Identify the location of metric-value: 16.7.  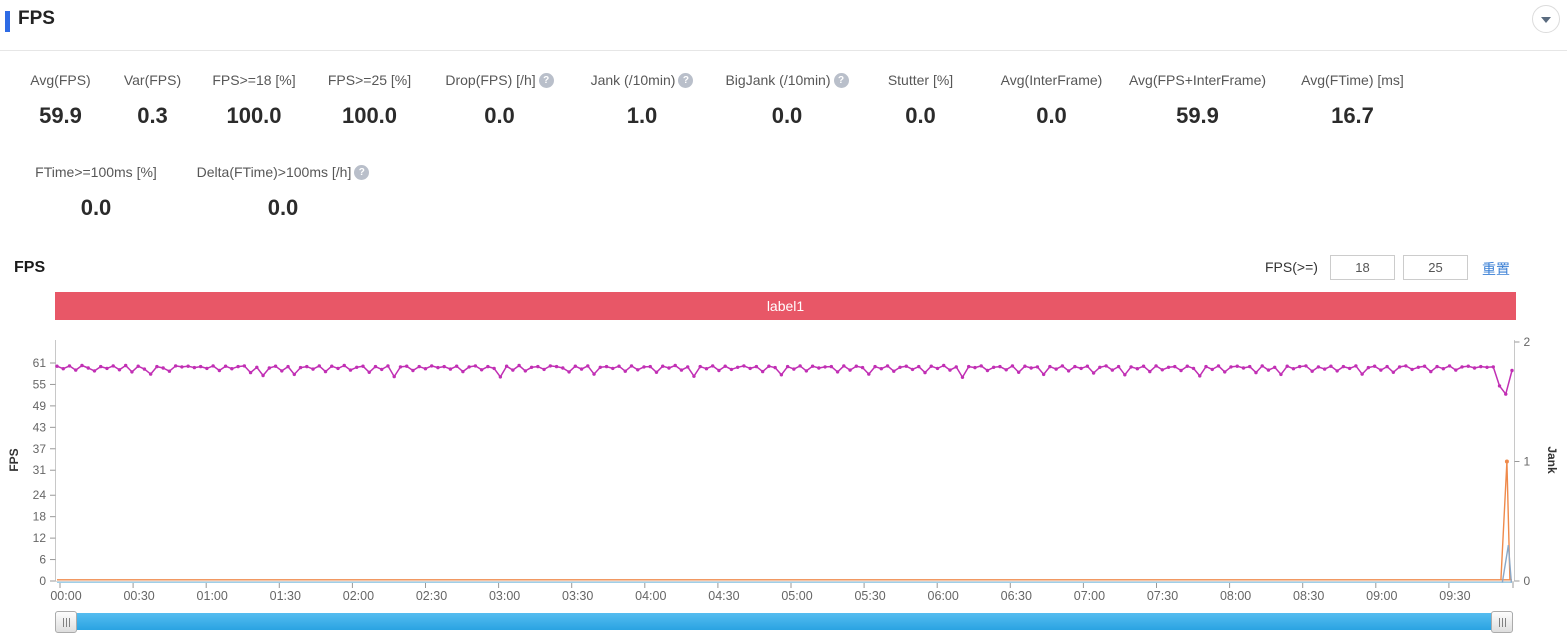
(1352, 115).